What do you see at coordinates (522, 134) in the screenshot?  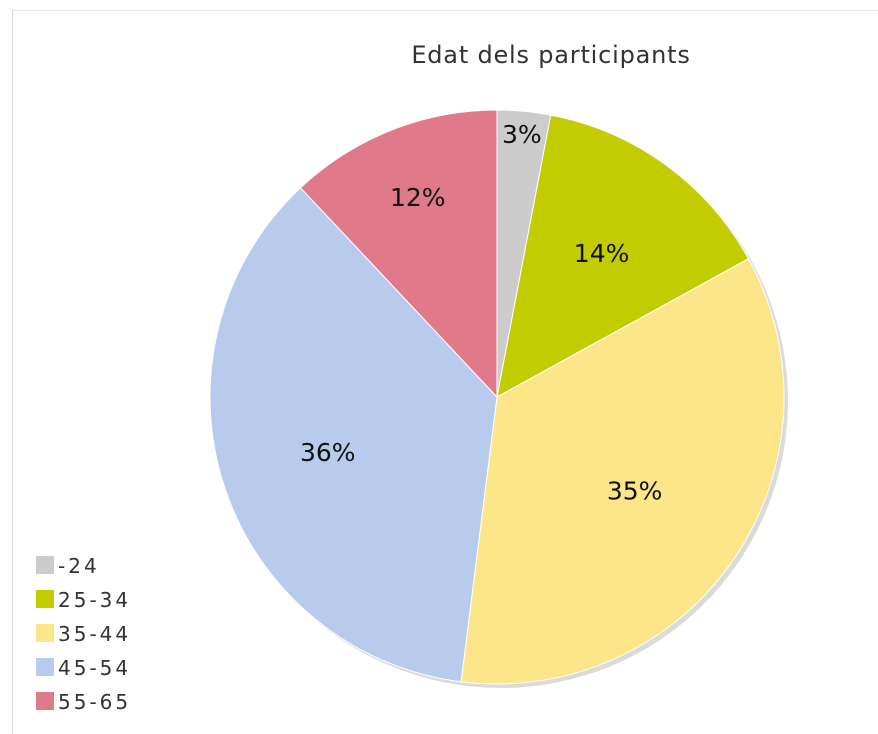 I see `slice-label: 3%` at bounding box center [522, 134].